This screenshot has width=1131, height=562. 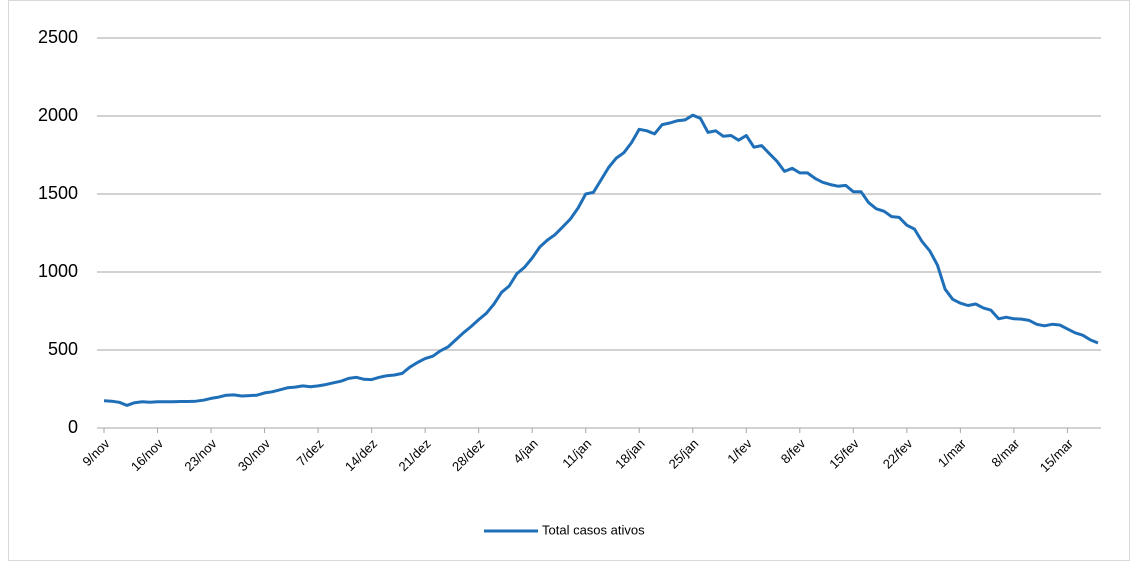 I want to click on y-tick-label: 2000, so click(x=58, y=115).